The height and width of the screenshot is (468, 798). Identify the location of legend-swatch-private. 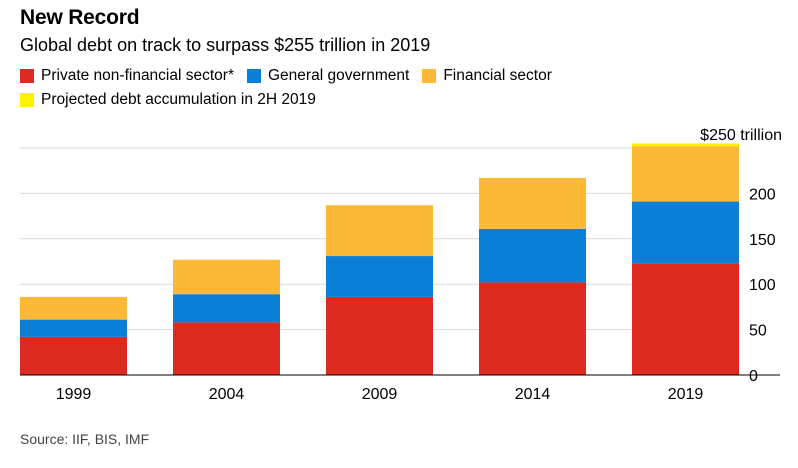
(27, 76).